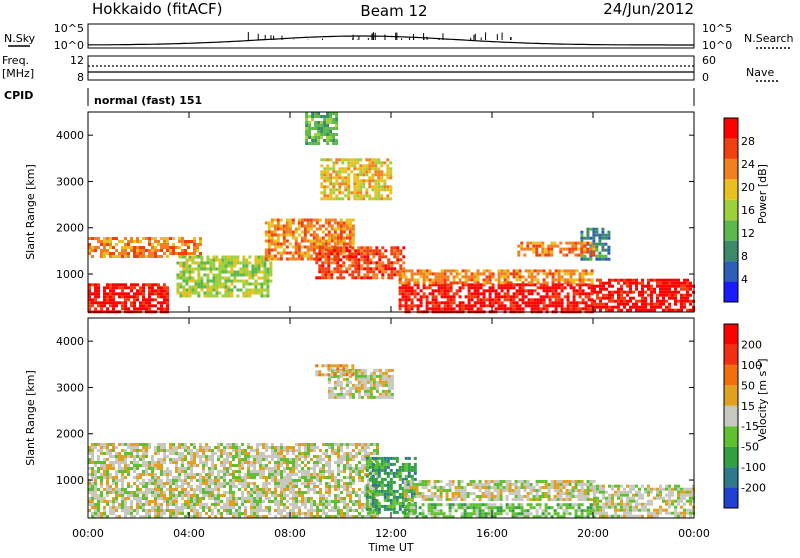 This screenshot has width=800, height=558. Describe the element at coordinates (70, 181) in the screenshot. I see `ytick-label: 3000` at that location.